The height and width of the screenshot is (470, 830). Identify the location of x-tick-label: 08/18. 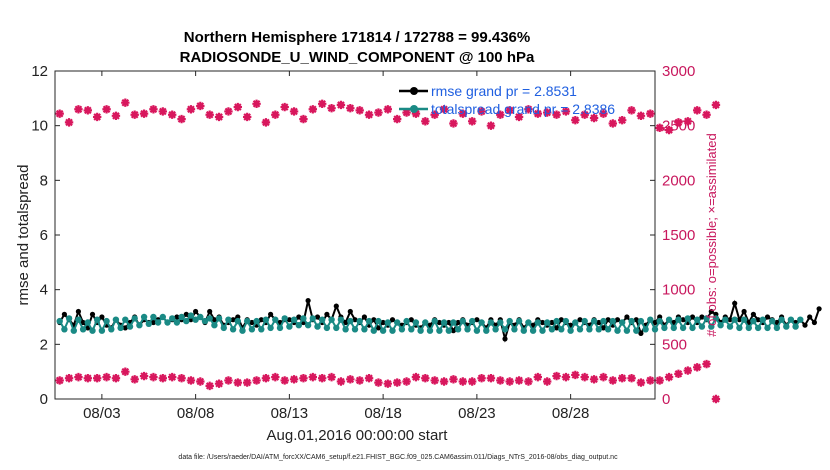
(383, 413).